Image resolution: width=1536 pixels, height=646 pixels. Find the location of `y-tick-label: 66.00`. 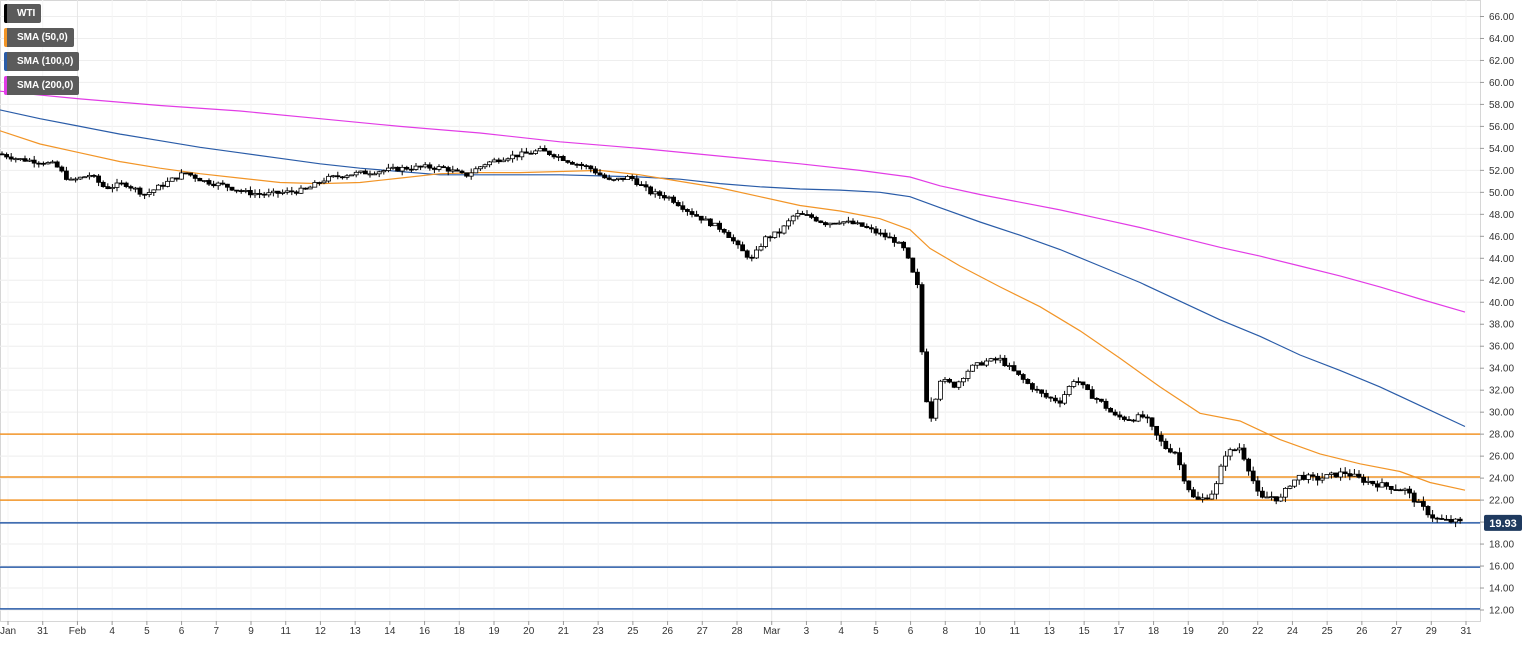

y-tick-label: 66.00 is located at coordinates (1501, 17).